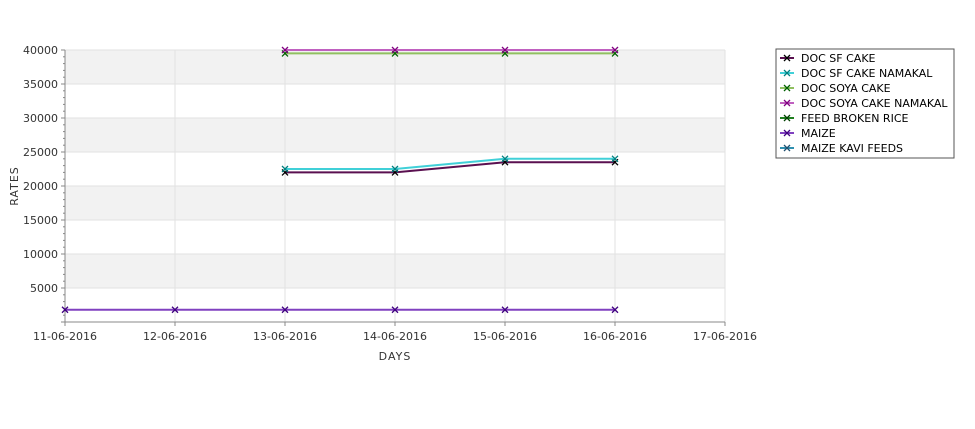 This screenshot has height=429, width=975. What do you see at coordinates (615, 336) in the screenshot?
I see `x-tick-label: 16-06-2016` at bounding box center [615, 336].